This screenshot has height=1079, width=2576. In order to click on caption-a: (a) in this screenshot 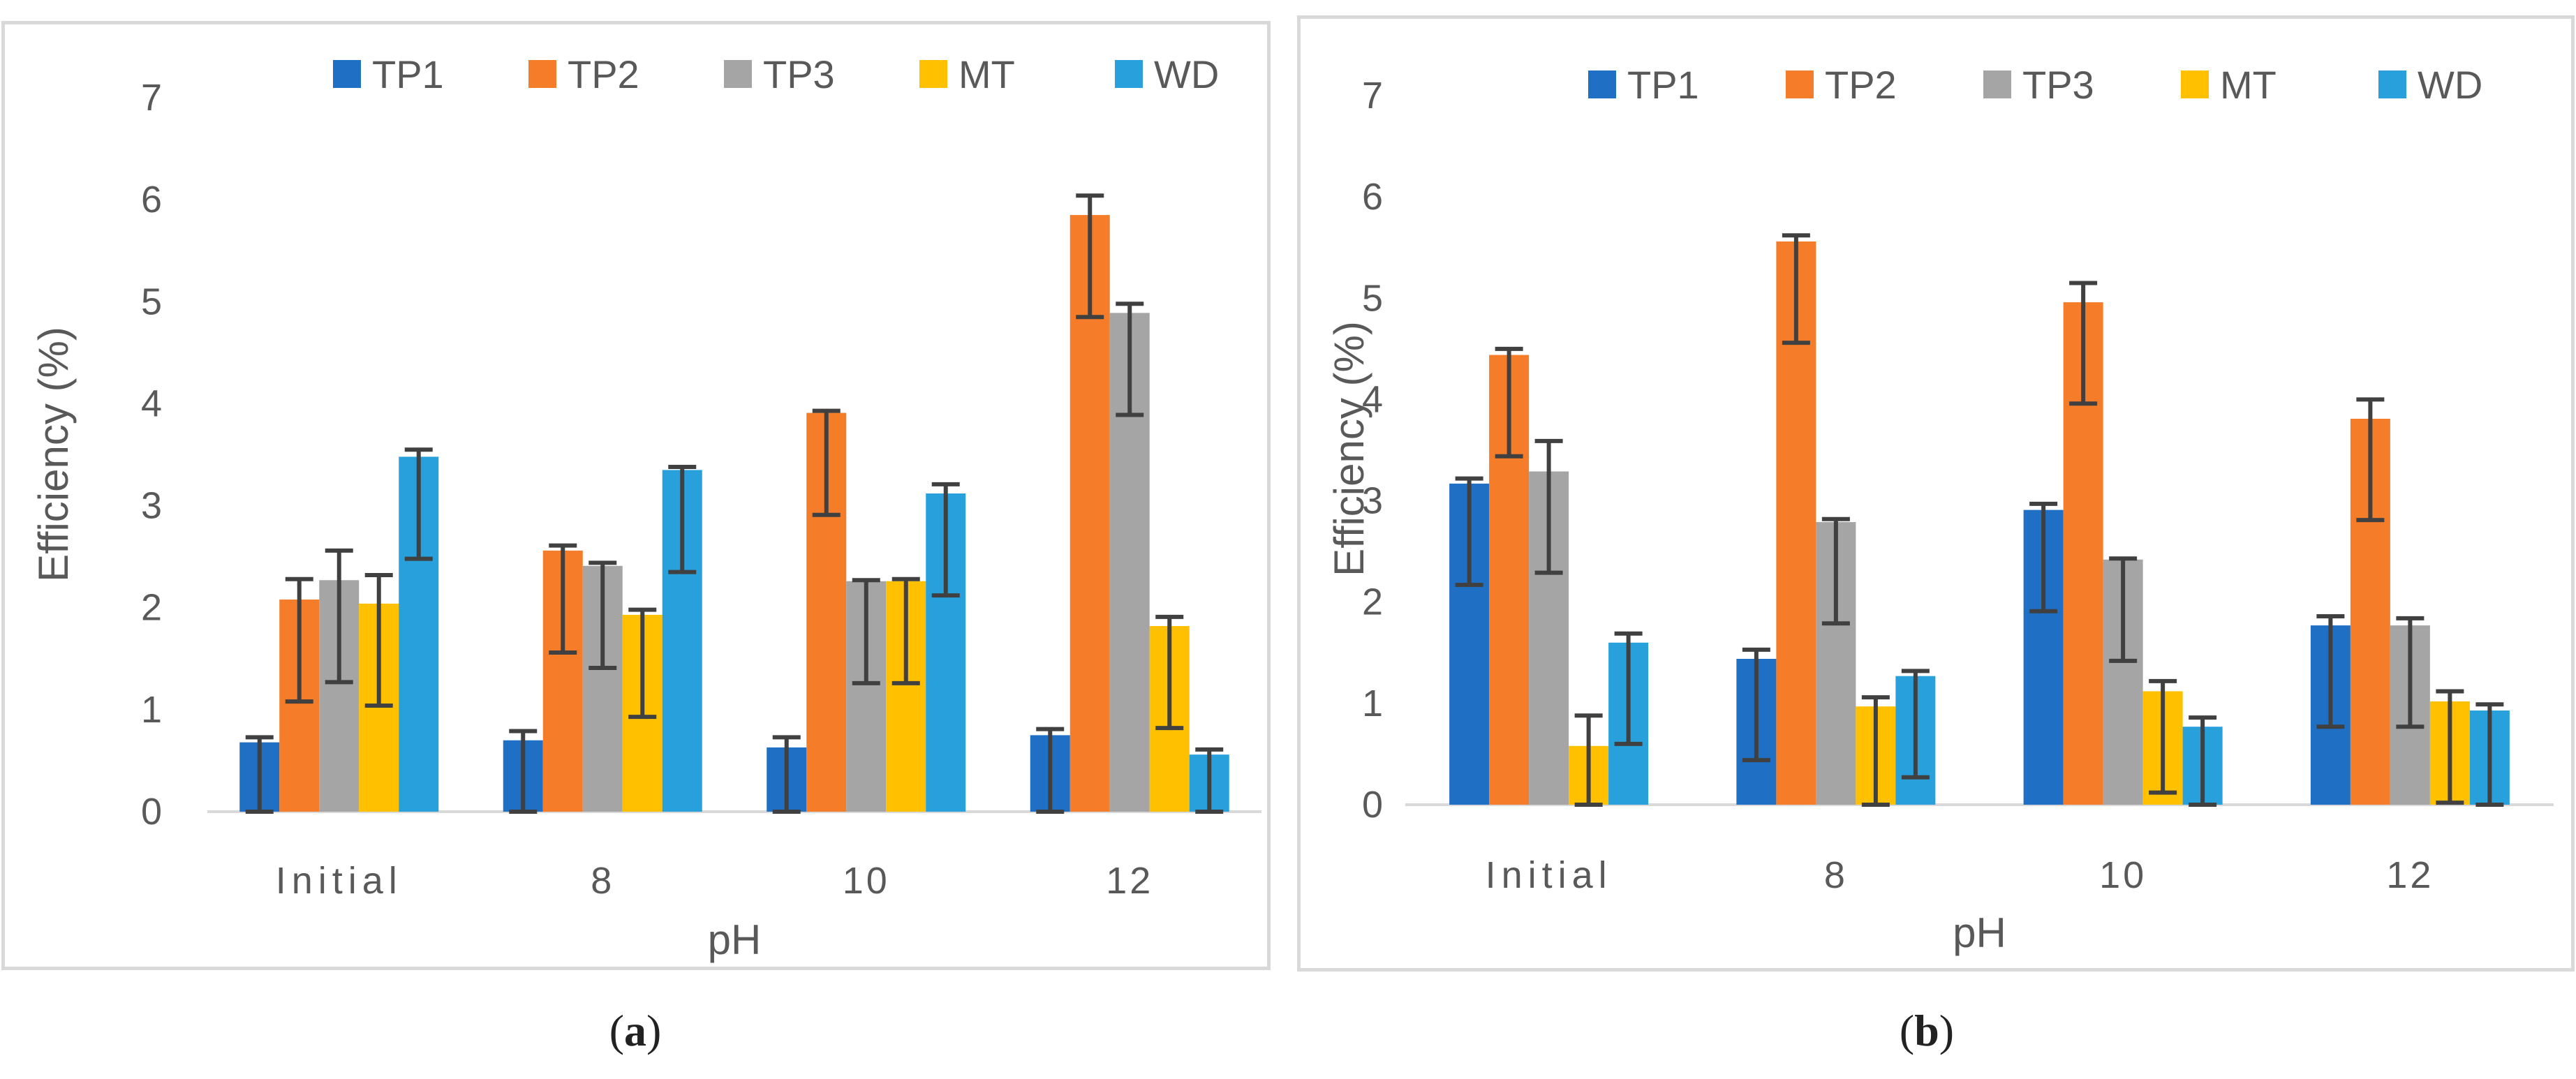, I will do `click(635, 1030)`.